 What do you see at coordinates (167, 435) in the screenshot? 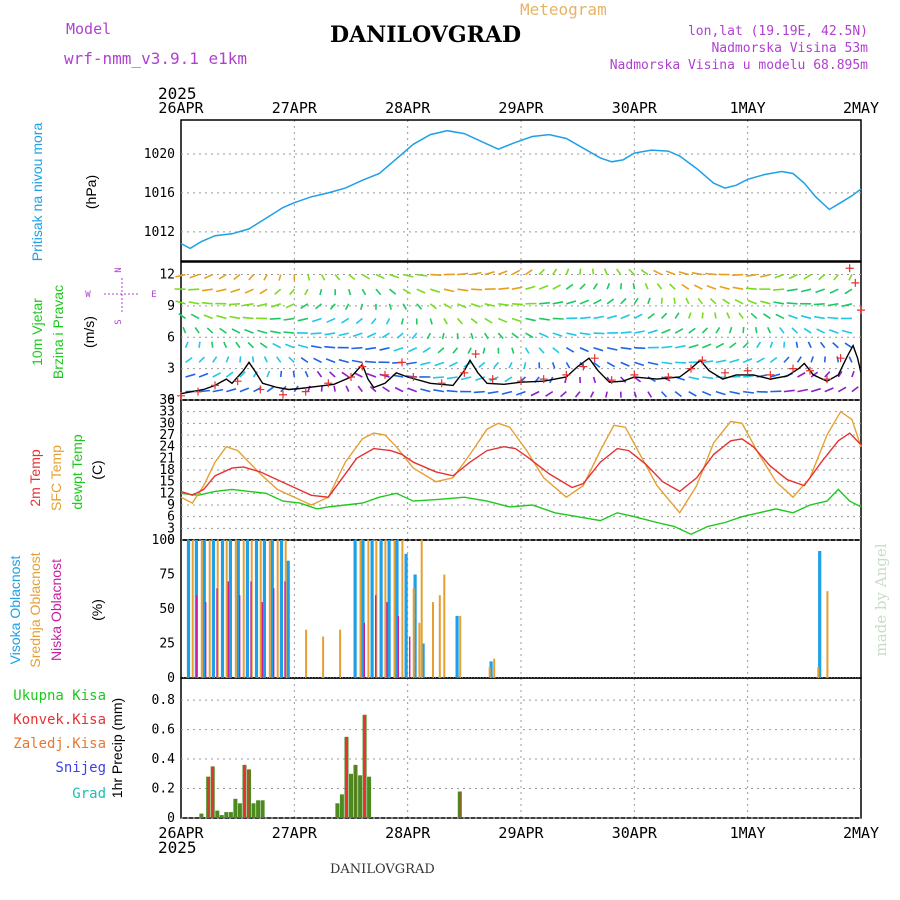
I see `y-tick-label: 27` at bounding box center [167, 435].